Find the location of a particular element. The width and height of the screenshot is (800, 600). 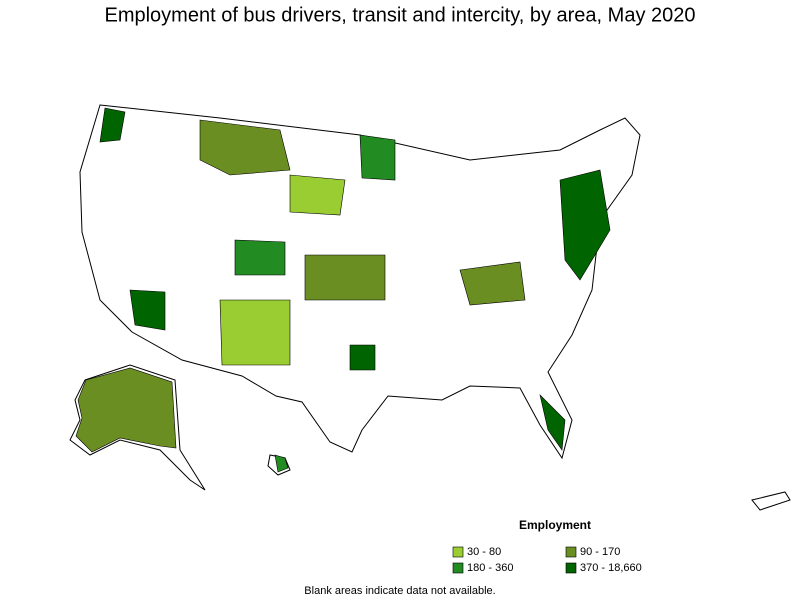

legend-label: 90 - 170 is located at coordinates (600, 552).